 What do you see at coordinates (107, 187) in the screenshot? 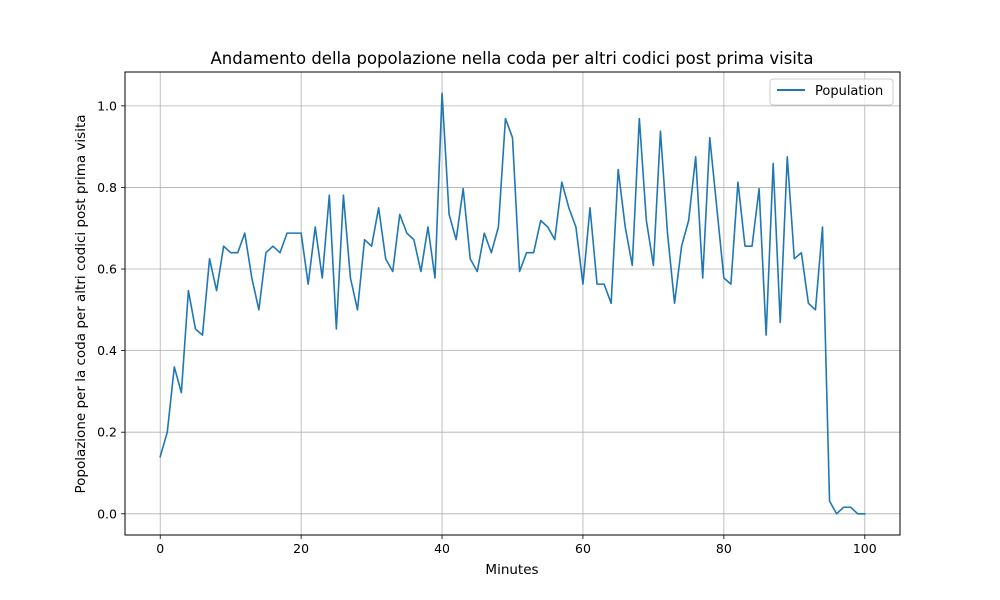
I see `y-tick-label: 0.8` at bounding box center [107, 187].